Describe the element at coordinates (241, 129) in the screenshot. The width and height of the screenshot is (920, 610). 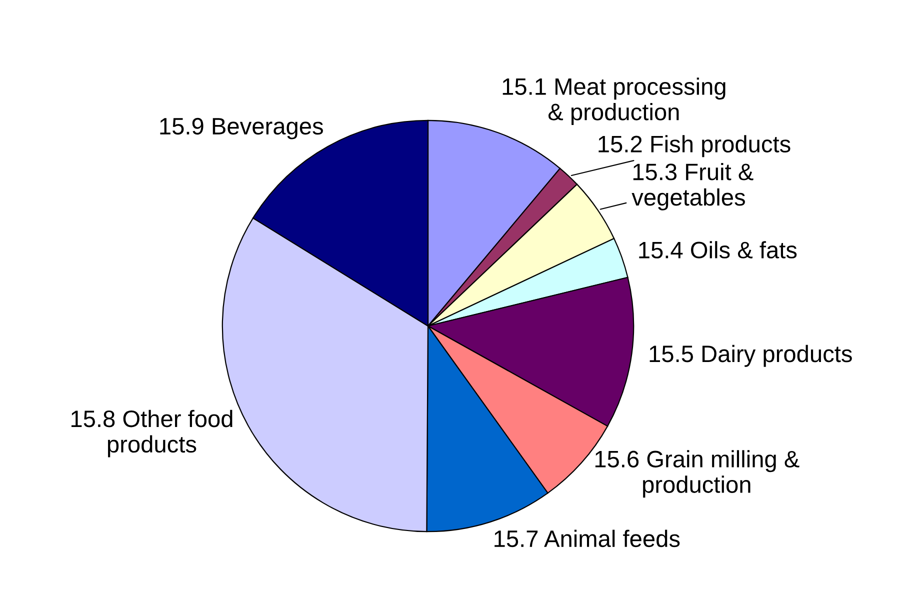
I see `slice-label: 15.9 Beverages` at that location.